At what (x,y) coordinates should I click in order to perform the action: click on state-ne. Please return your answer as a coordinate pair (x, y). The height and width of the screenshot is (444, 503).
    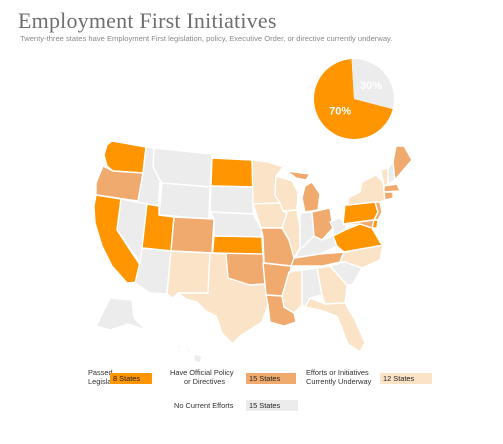
    Looking at the image, I should click on (236, 224).